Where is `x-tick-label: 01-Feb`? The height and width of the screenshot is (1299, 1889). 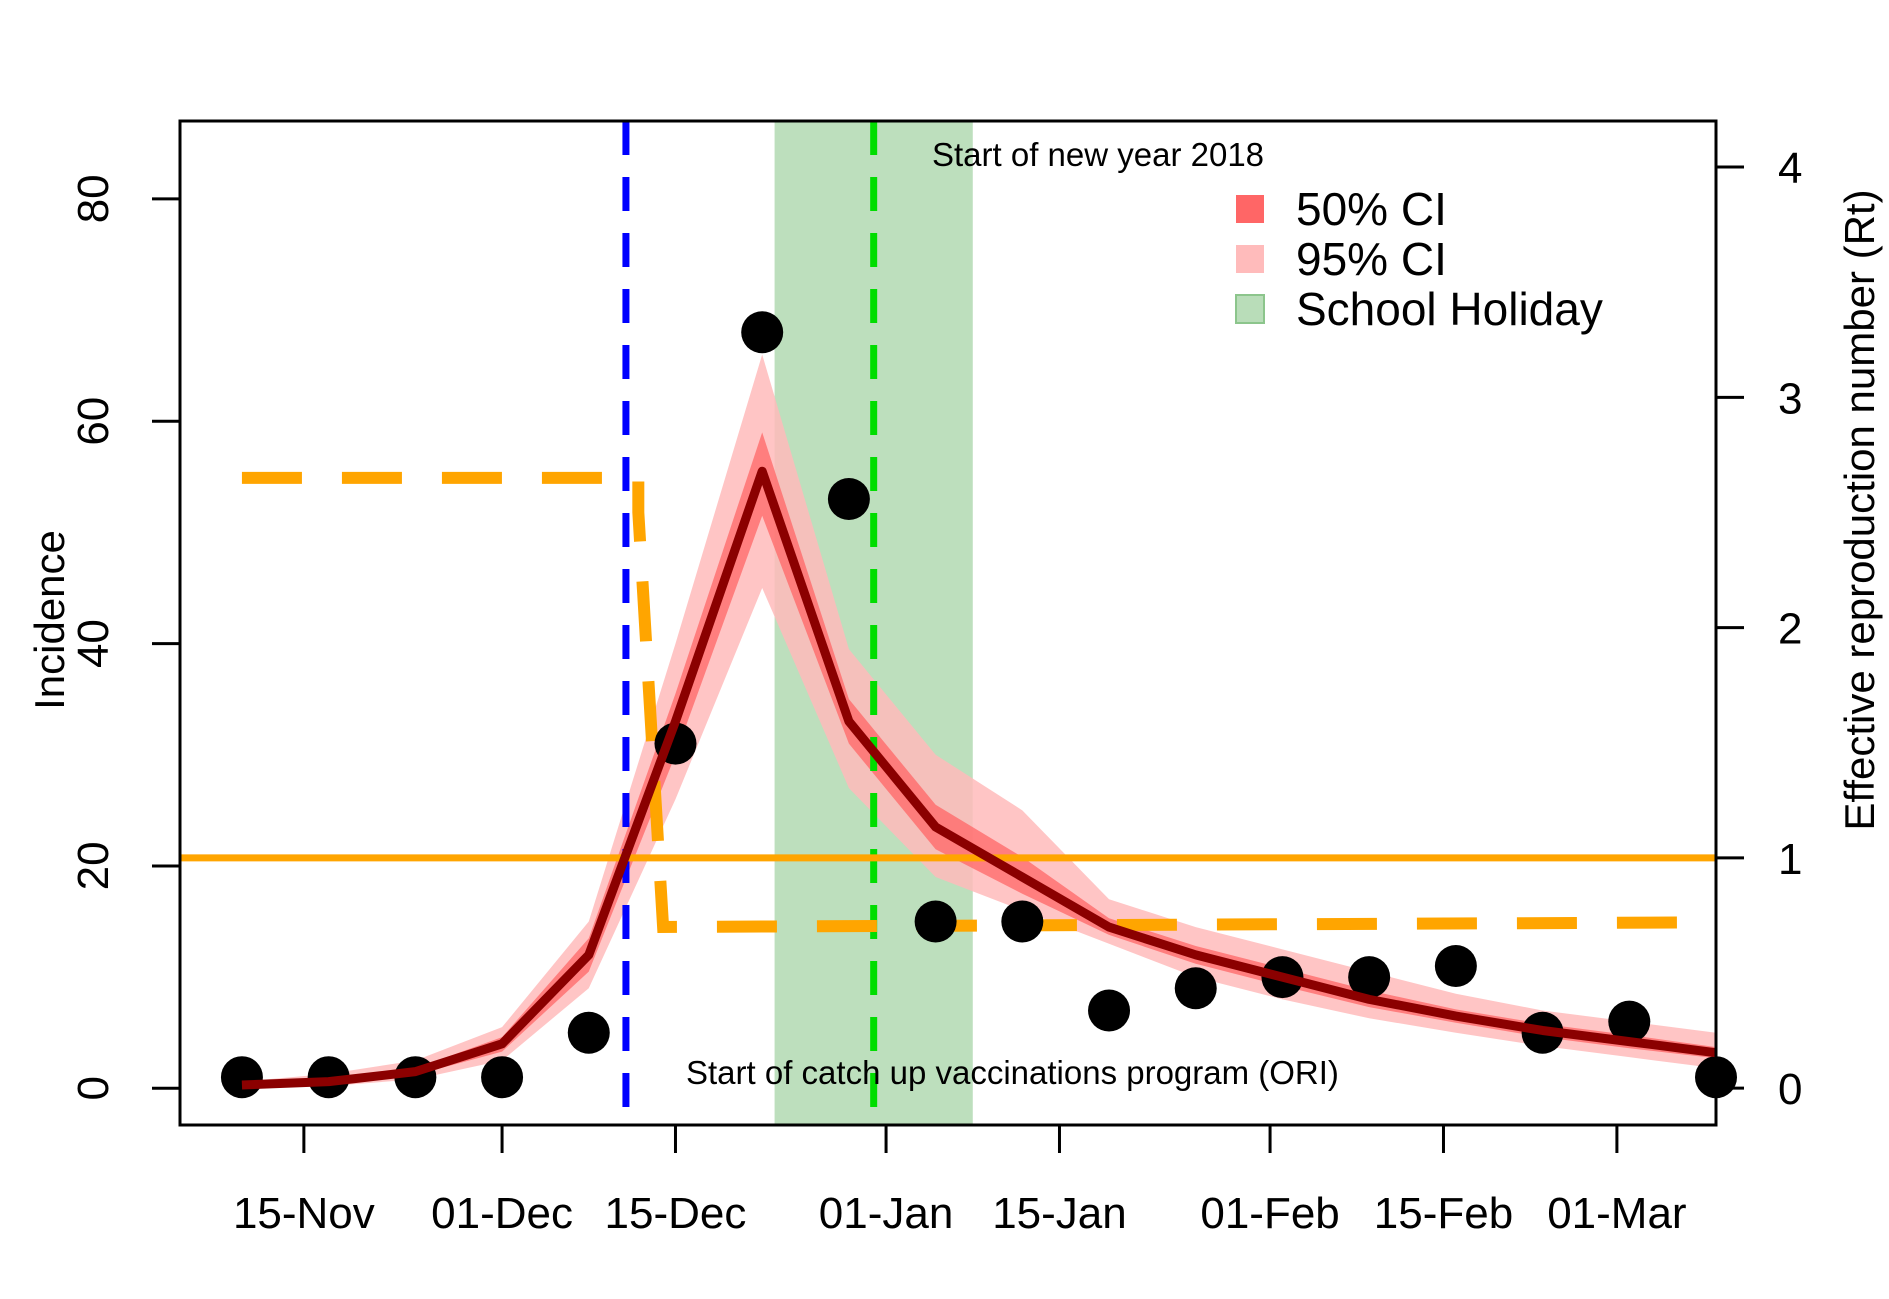 x-tick-label: 01-Feb is located at coordinates (1269, 1213).